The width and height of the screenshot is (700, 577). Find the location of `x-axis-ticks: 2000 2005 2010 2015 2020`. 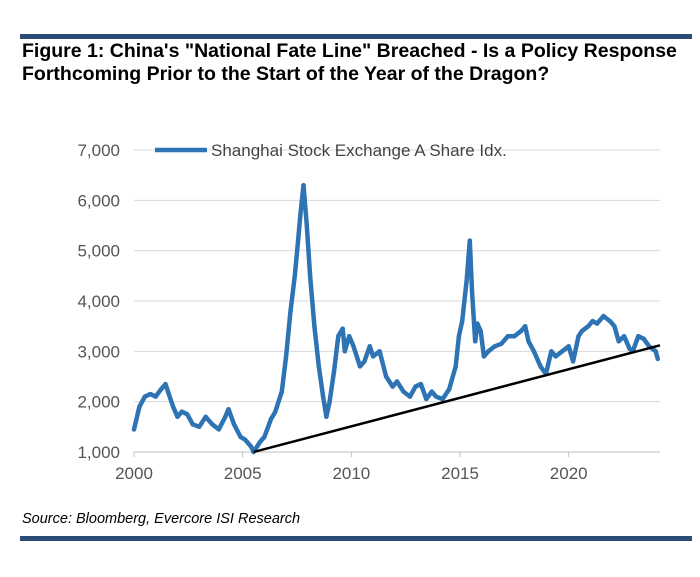

x-axis-ticks: 2000 2005 2010 2015 2020 is located at coordinates (351, 467).